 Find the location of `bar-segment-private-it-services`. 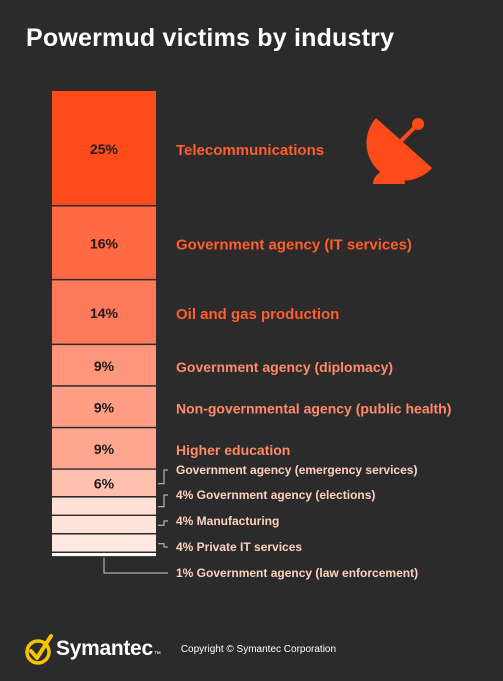

bar-segment-private-it-services is located at coordinates (104, 543).